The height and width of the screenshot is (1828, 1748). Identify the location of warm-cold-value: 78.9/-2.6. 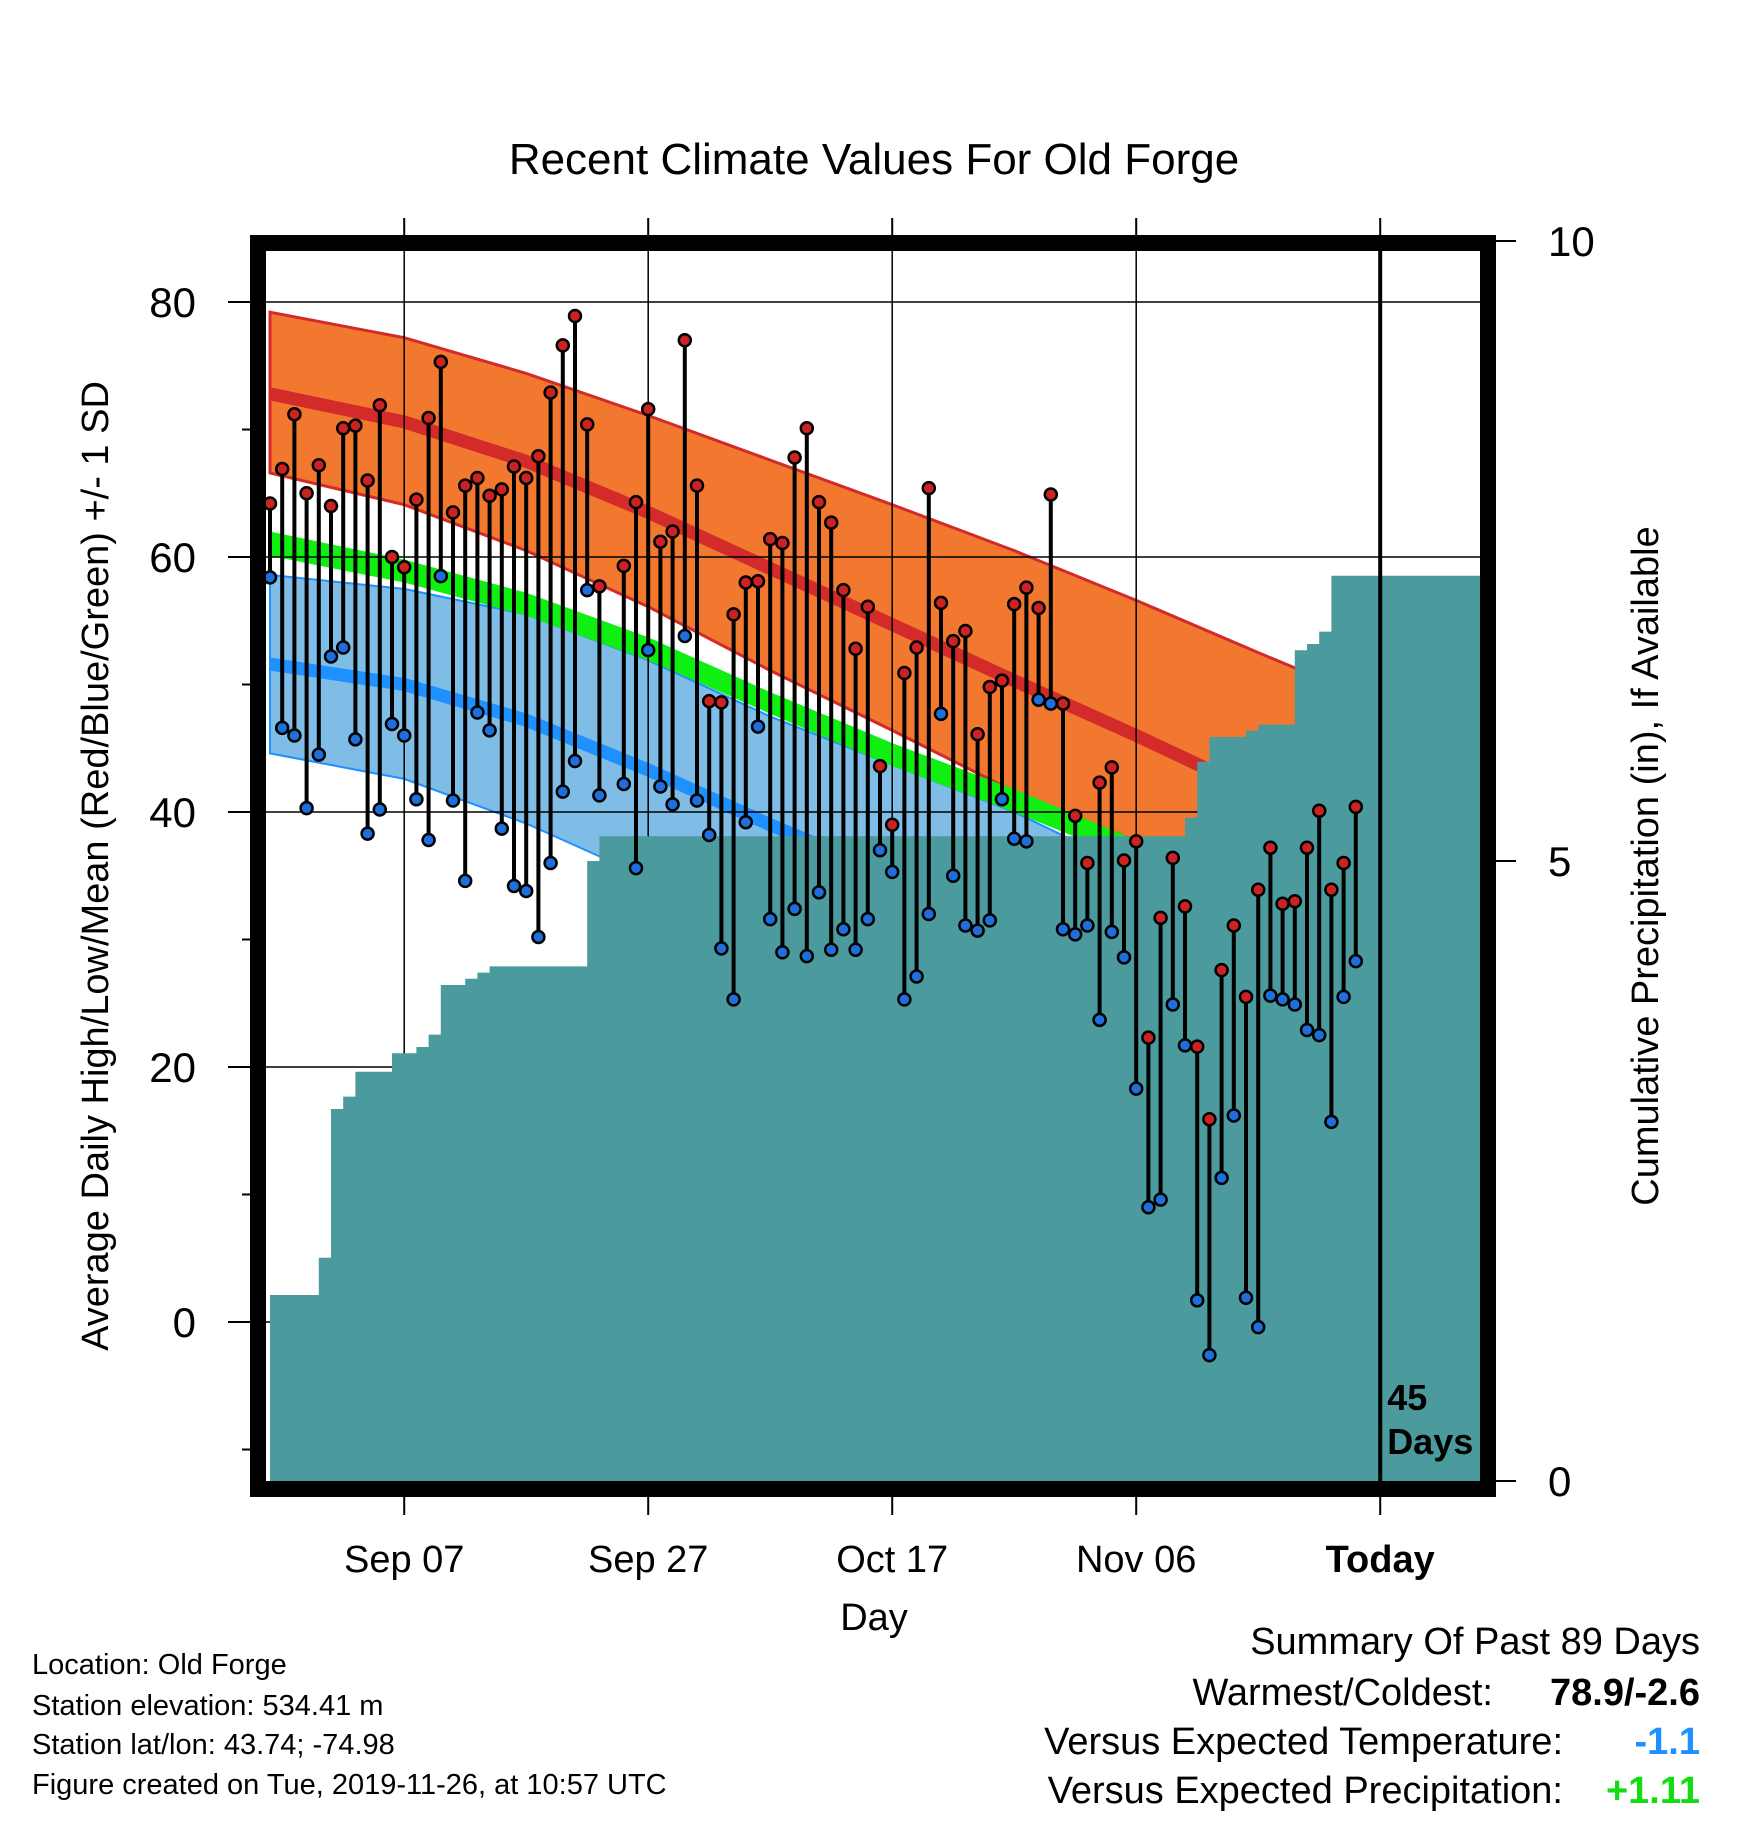
(1625, 1693).